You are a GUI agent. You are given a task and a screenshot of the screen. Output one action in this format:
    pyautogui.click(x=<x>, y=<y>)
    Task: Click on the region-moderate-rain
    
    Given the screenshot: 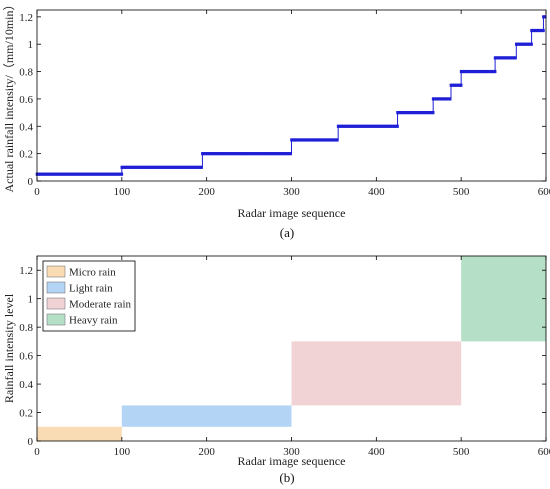 What is the action you would take?
    pyautogui.click(x=376, y=373)
    